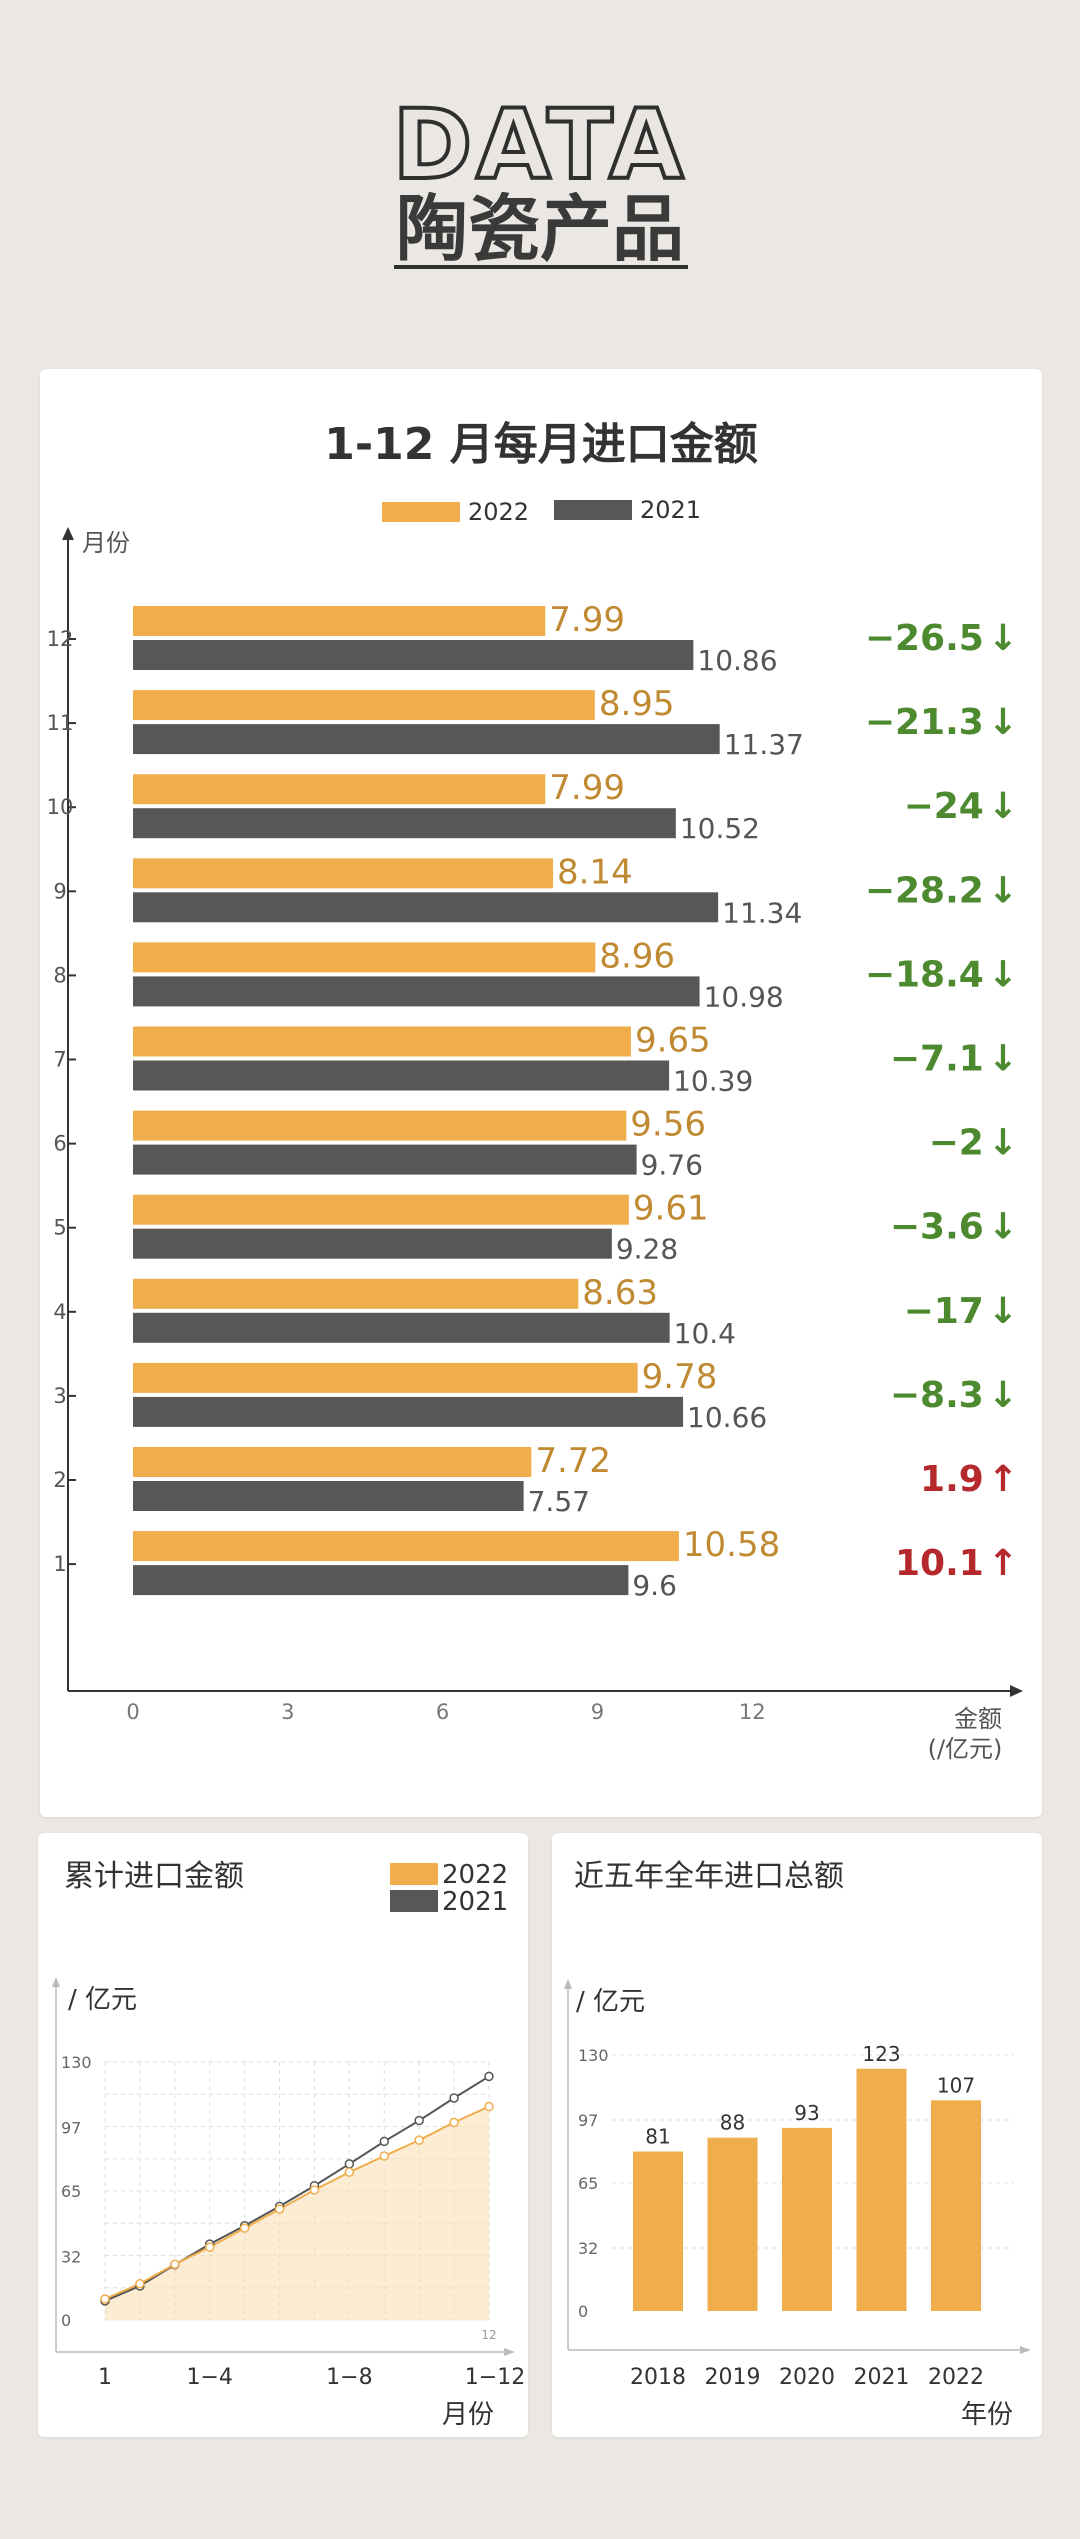  I want to click on page-header: DATA 陶瓷产品, so click(540, 182).